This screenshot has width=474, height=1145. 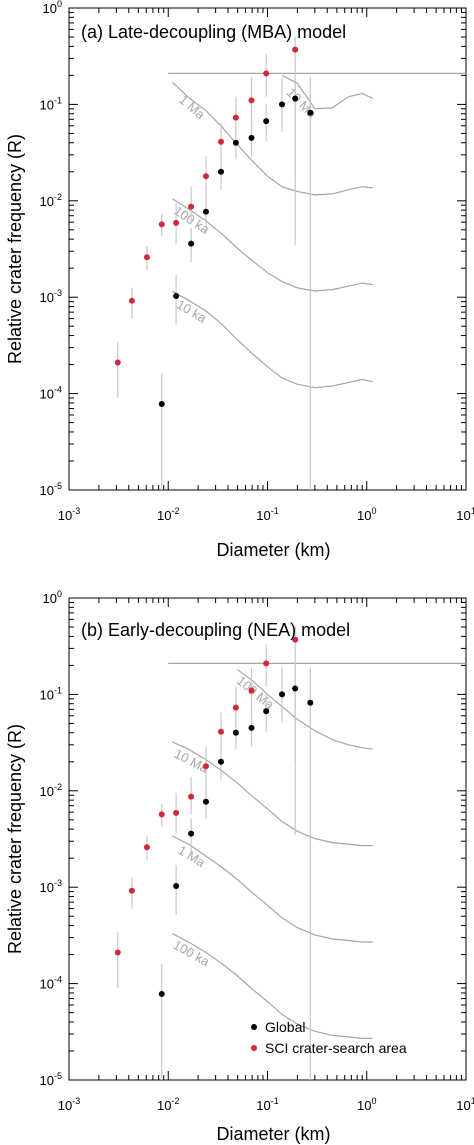 What do you see at coordinates (213, 32) in the screenshot?
I see `panel-title: (a) Late-decoupling (MBA) model` at bounding box center [213, 32].